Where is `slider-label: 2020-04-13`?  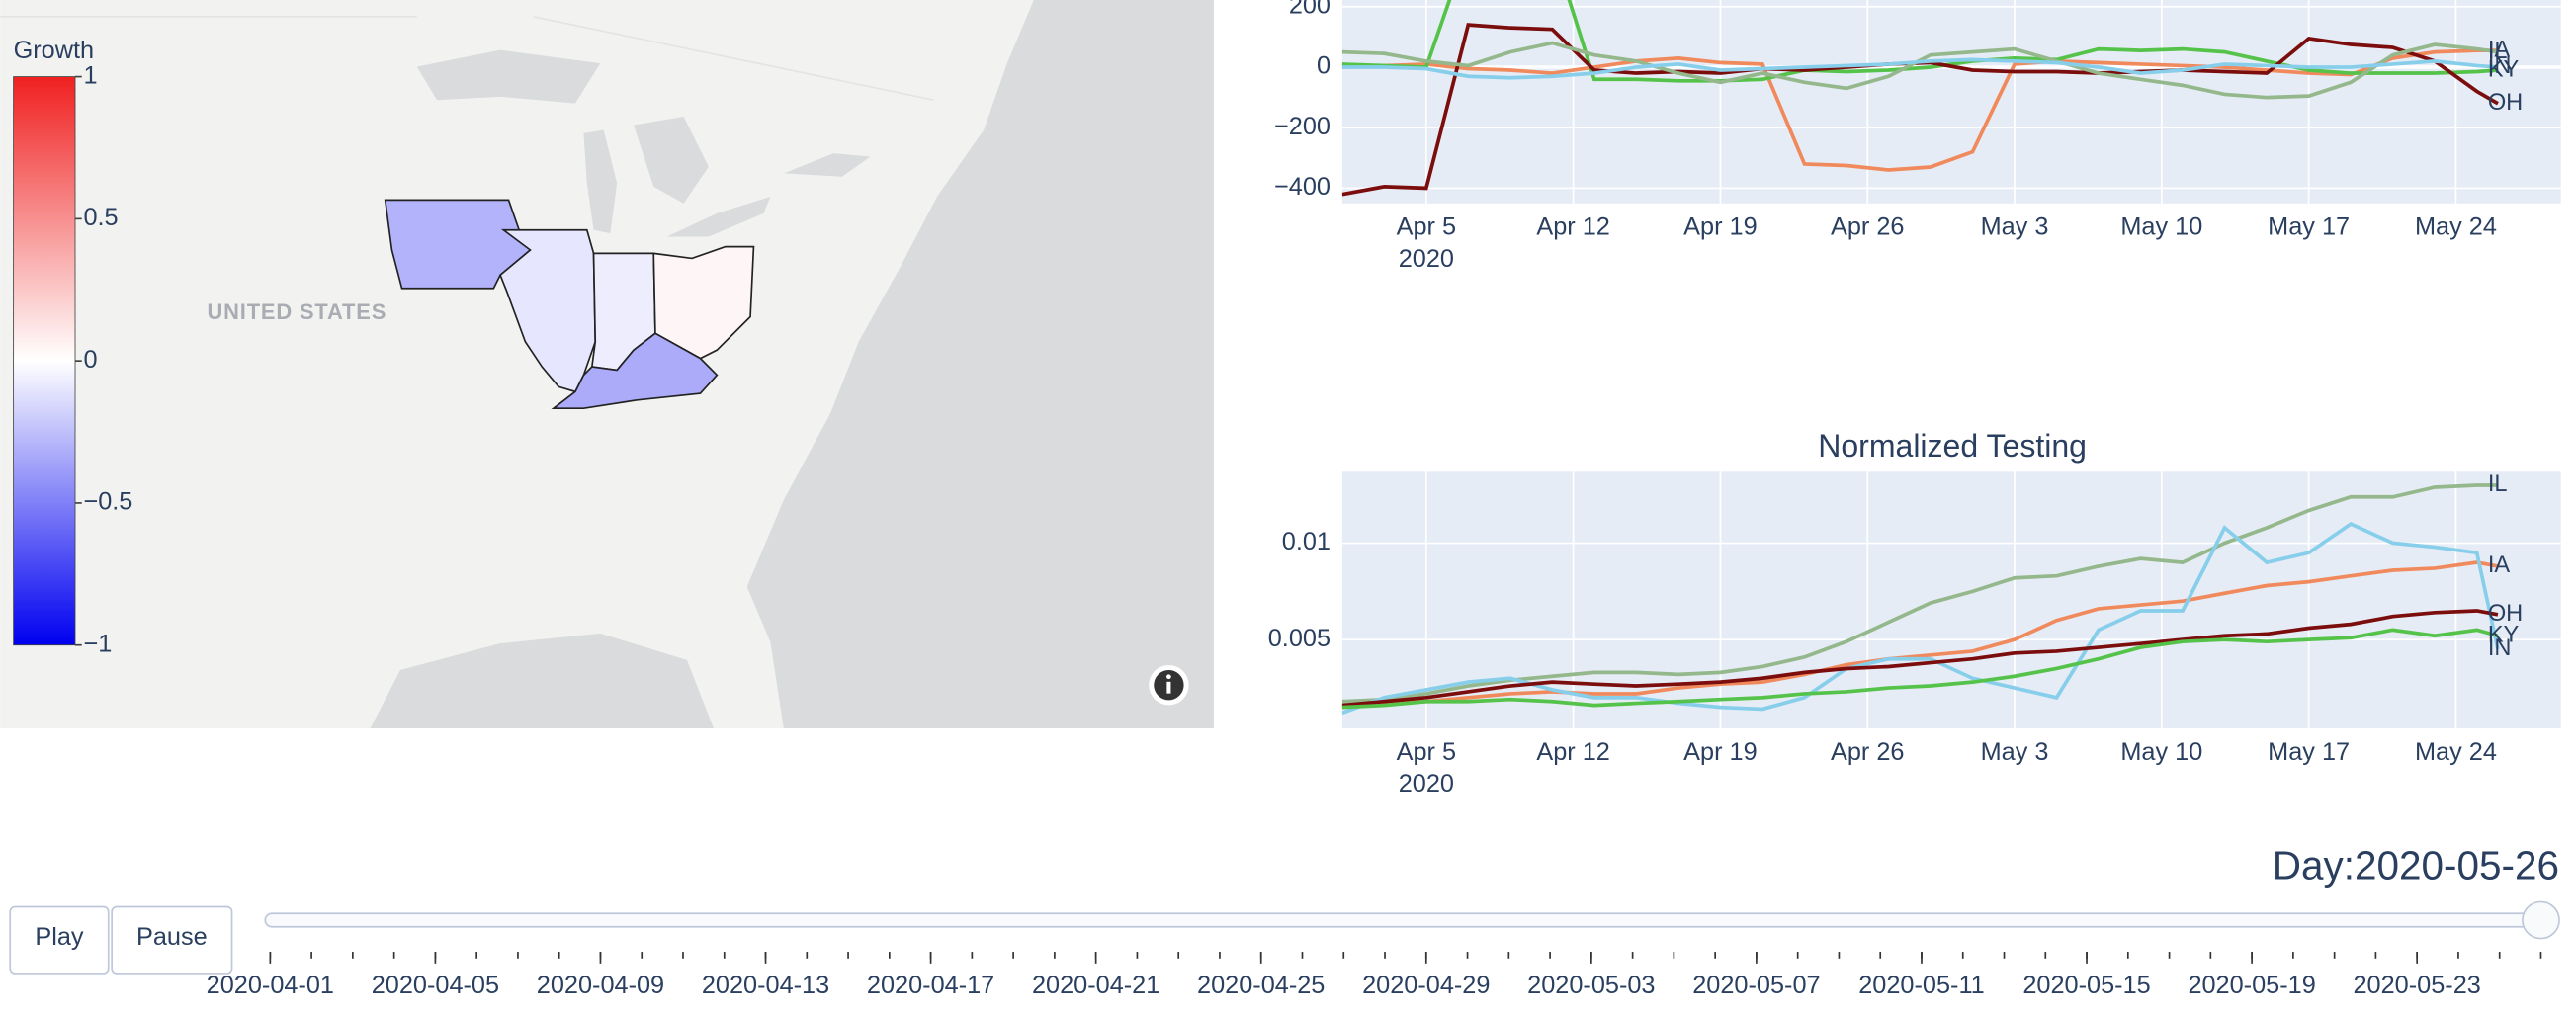 slider-label: 2020-04-13 is located at coordinates (765, 986).